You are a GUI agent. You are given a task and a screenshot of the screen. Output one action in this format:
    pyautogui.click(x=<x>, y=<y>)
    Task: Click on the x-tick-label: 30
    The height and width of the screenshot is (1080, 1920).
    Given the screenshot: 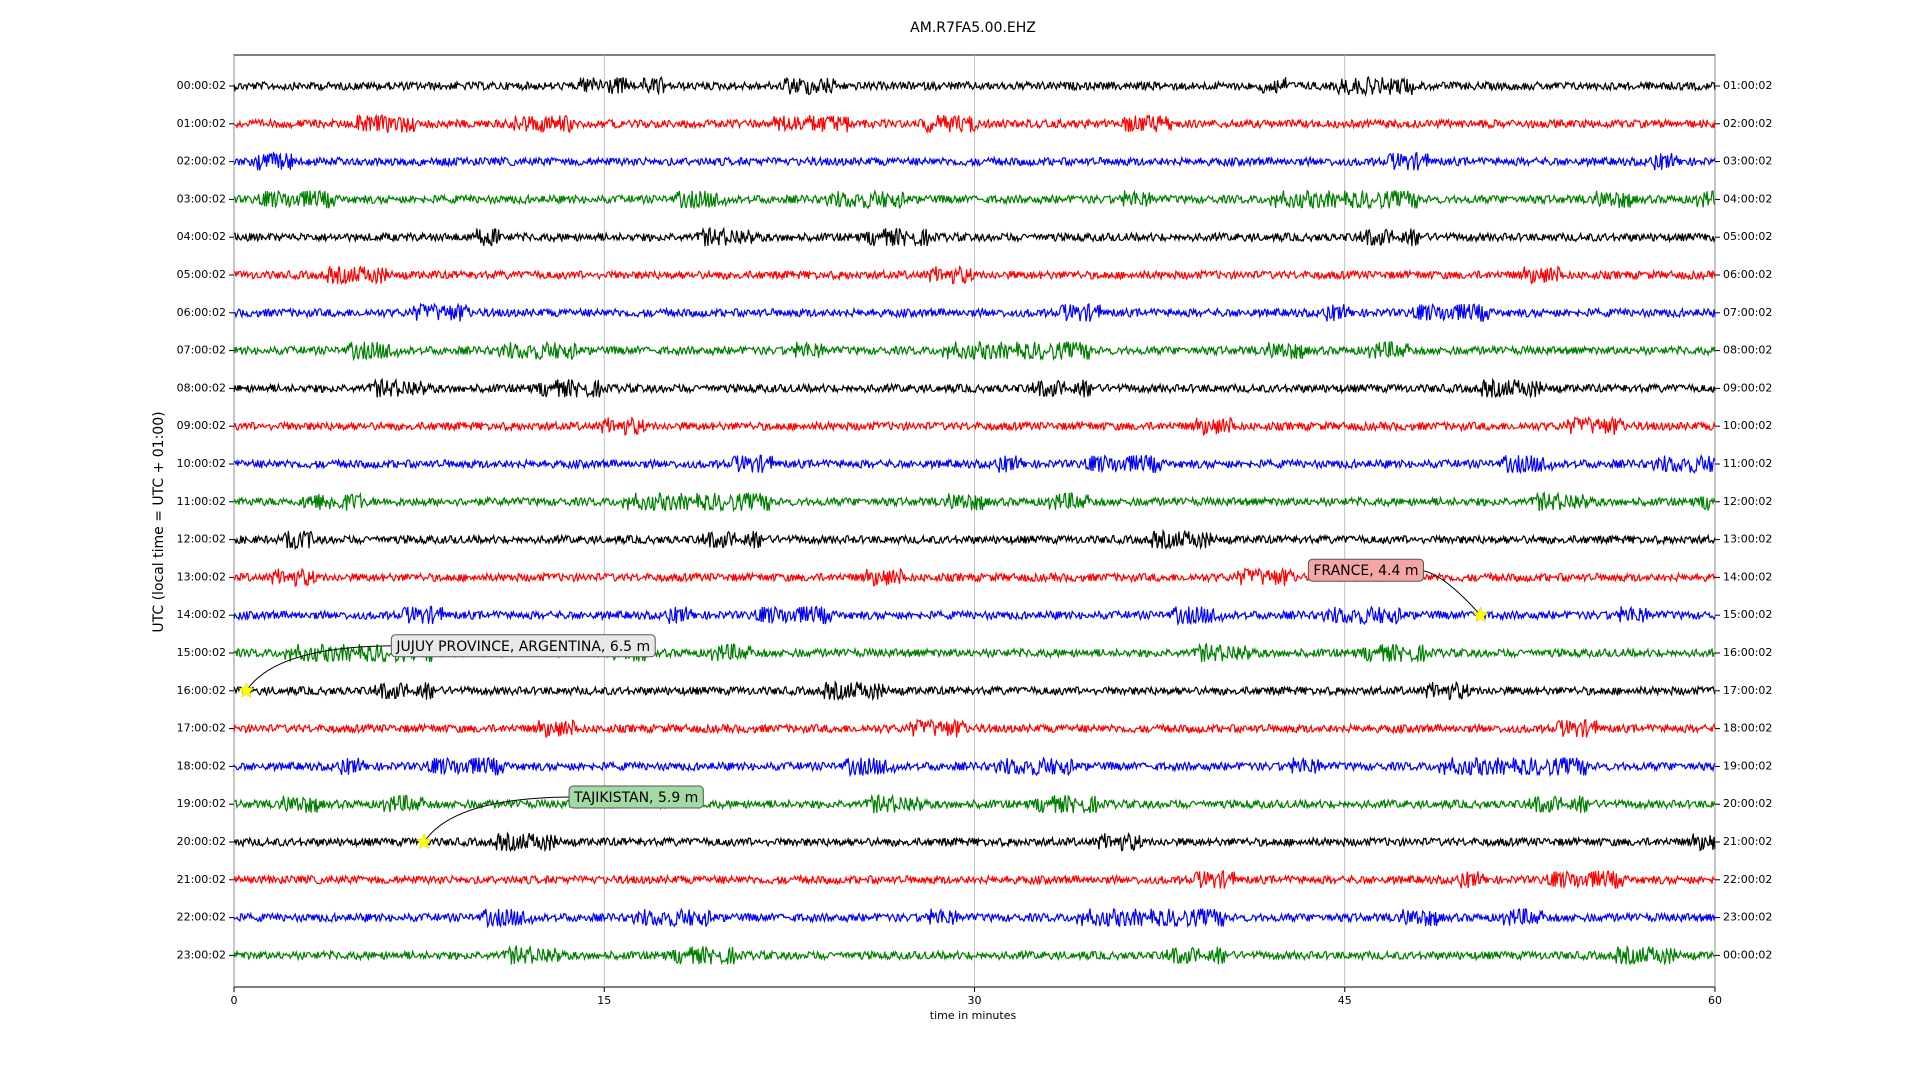 What is the action you would take?
    pyautogui.click(x=975, y=1000)
    